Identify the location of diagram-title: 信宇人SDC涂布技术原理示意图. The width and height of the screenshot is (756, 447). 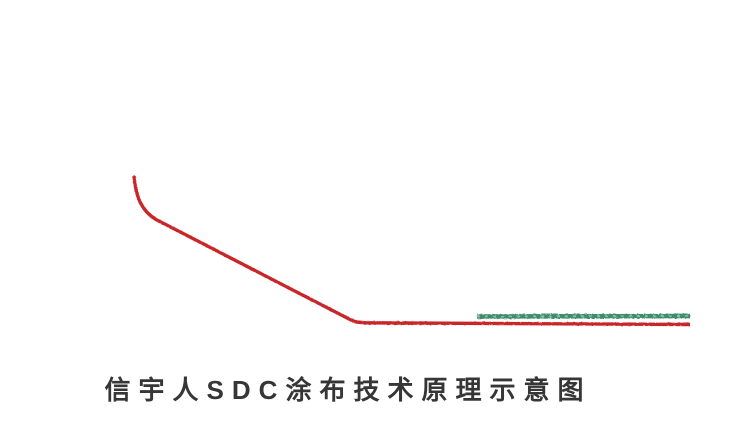
(348, 390).